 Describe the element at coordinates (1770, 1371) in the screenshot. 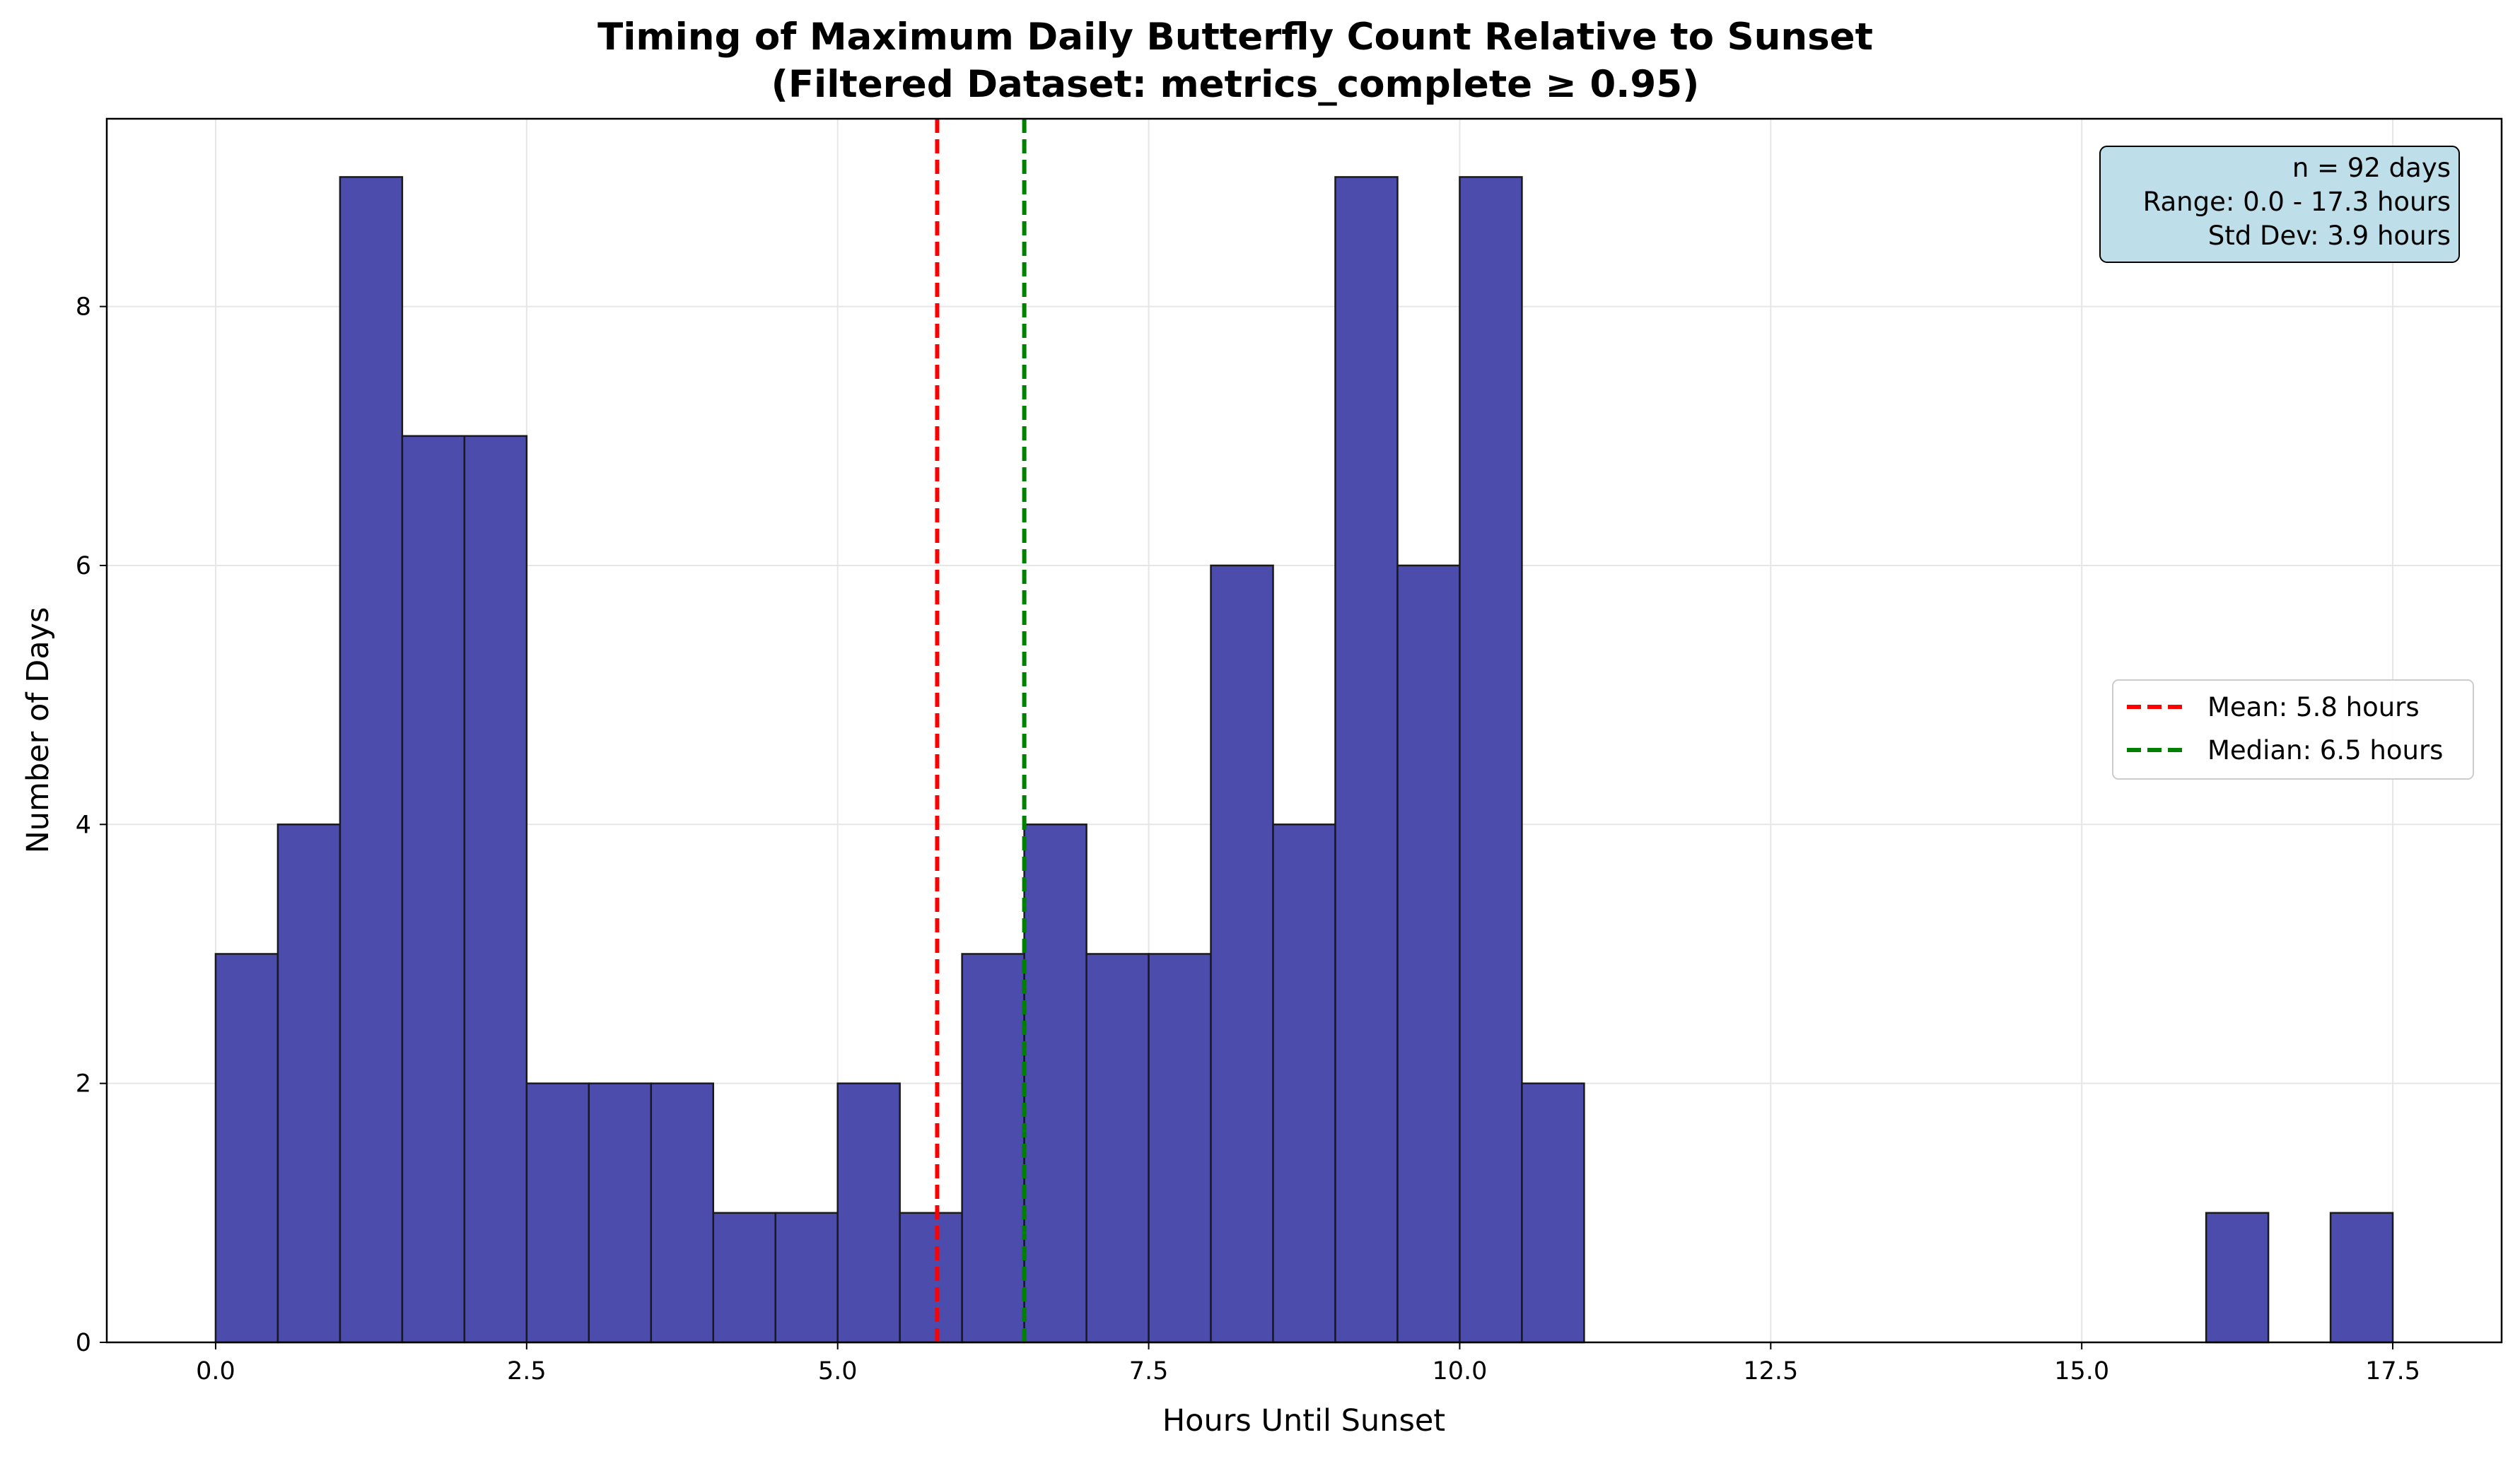

I see `x-tick-label: 12.5` at that location.